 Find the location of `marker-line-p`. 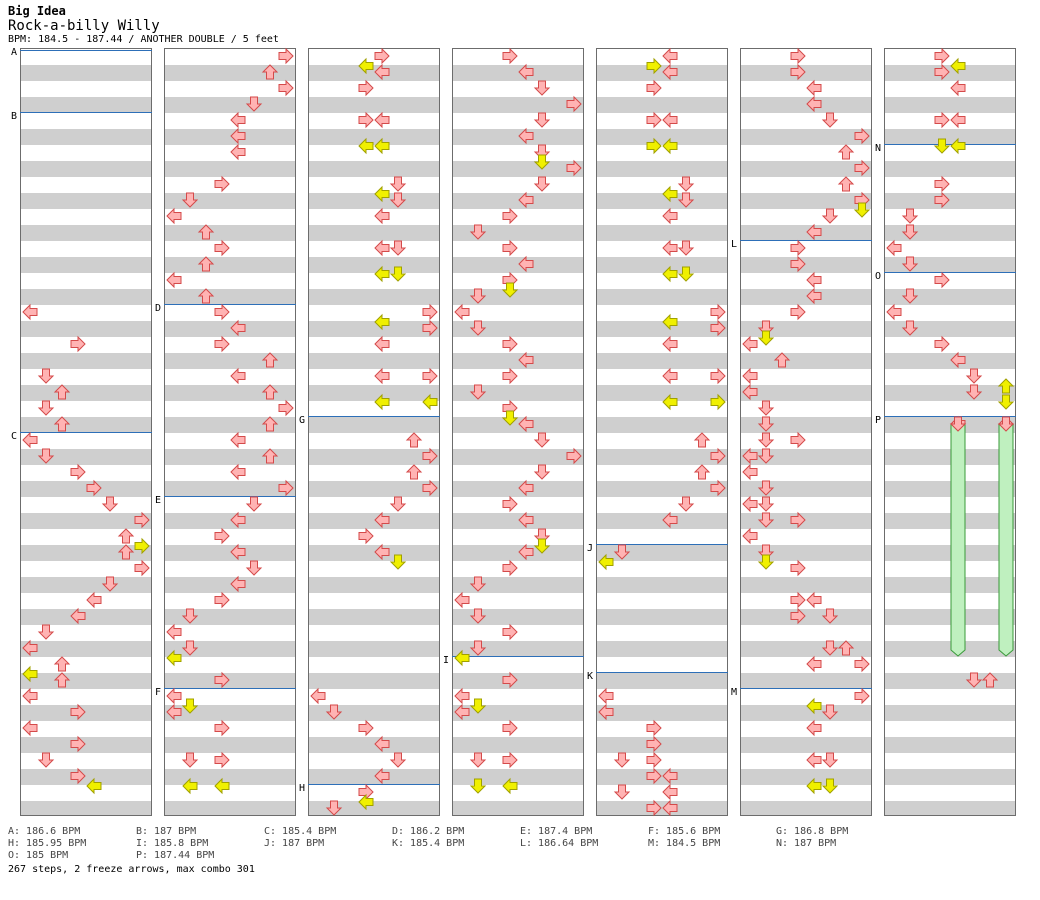

marker-line-p is located at coordinates (950, 416).